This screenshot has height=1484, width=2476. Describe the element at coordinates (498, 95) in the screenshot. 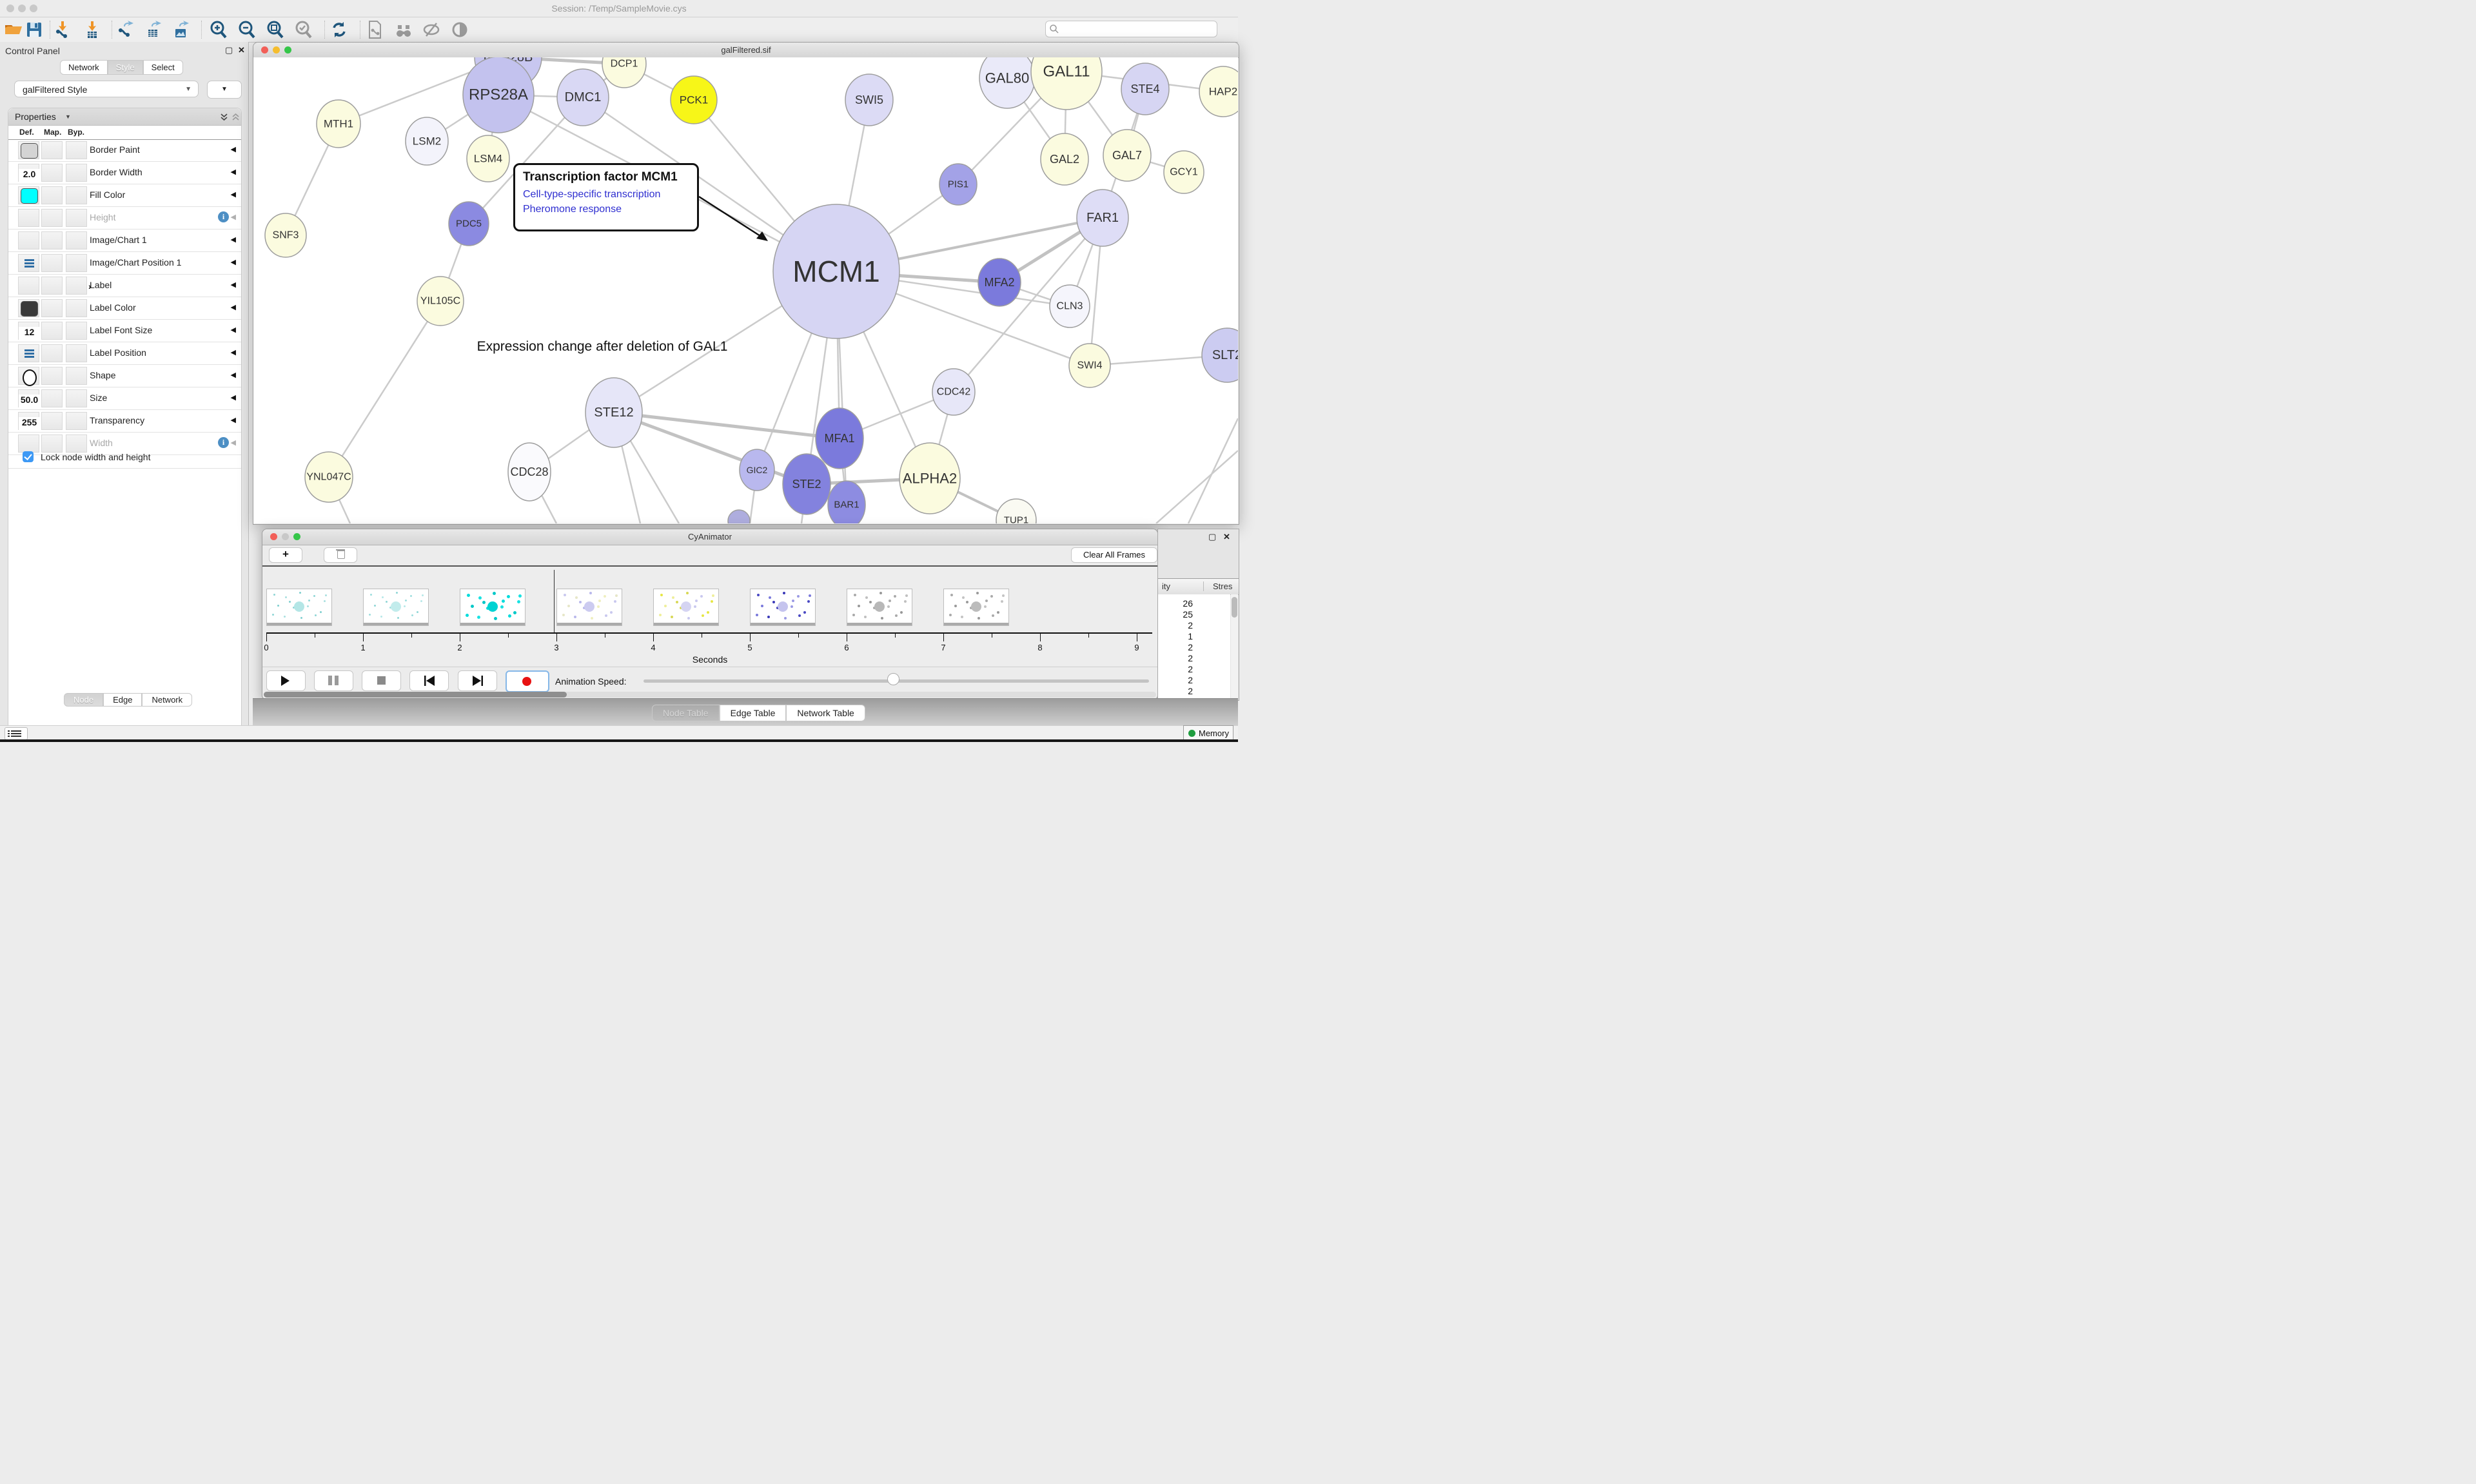

I see `network-node-rps28a: RPS28A` at that location.